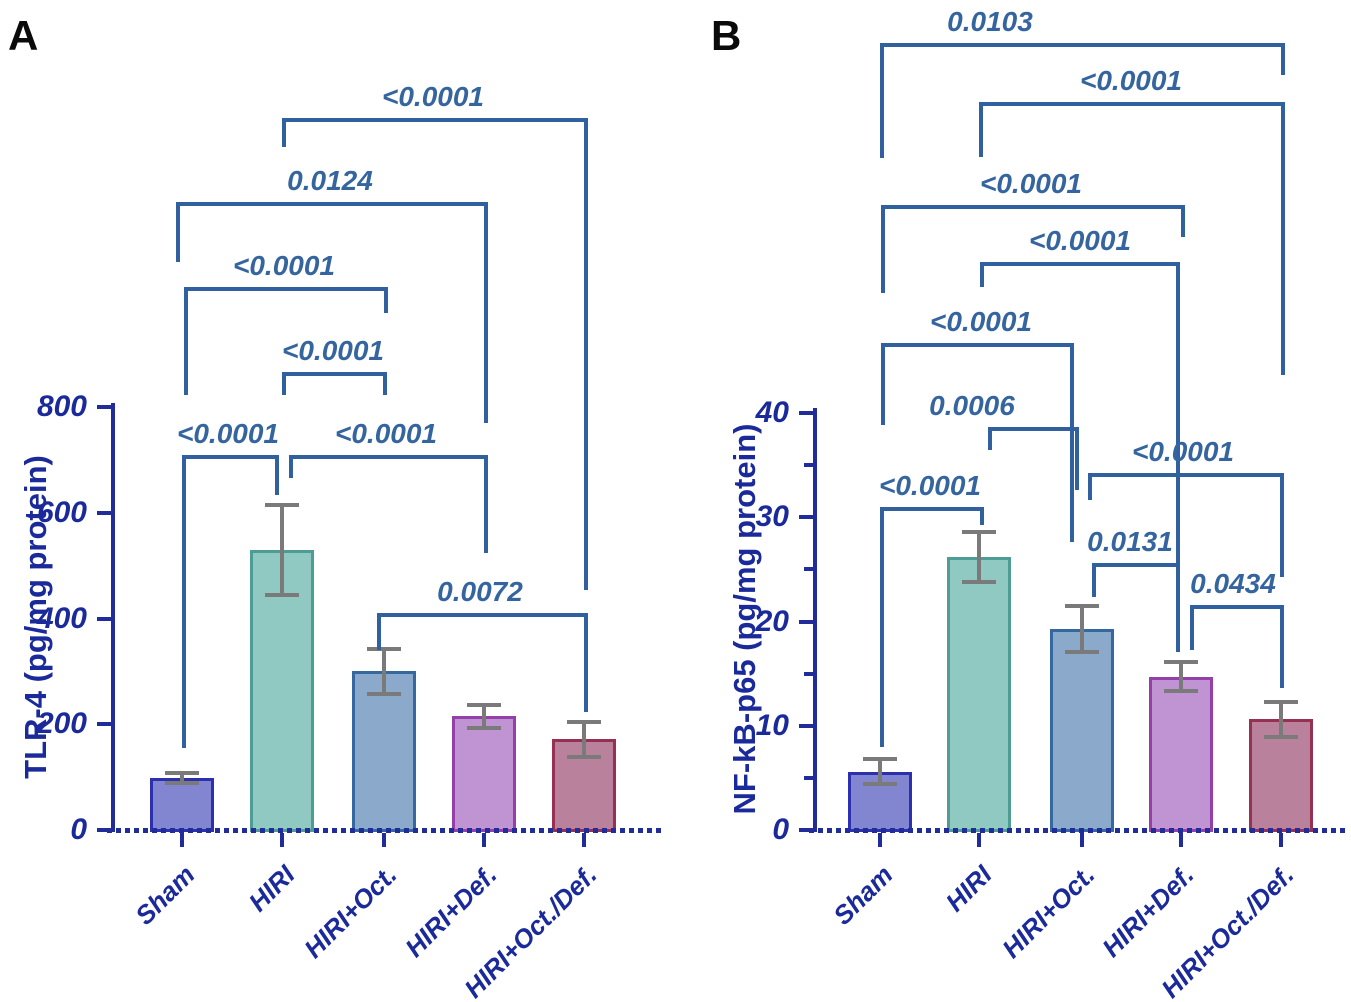  Describe the element at coordinates (384, 830) in the screenshot. I see `x-axis-dotted-baseline` at that location.